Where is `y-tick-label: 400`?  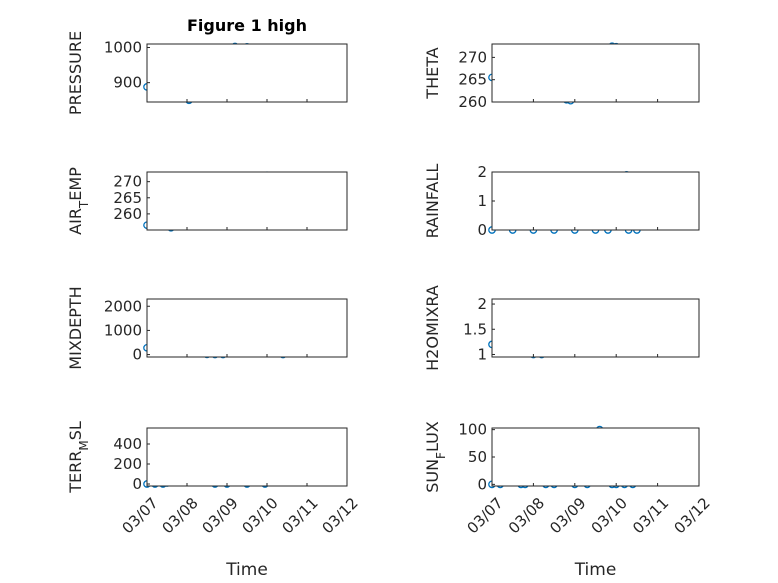 y-tick-label: 400 is located at coordinates (127, 444).